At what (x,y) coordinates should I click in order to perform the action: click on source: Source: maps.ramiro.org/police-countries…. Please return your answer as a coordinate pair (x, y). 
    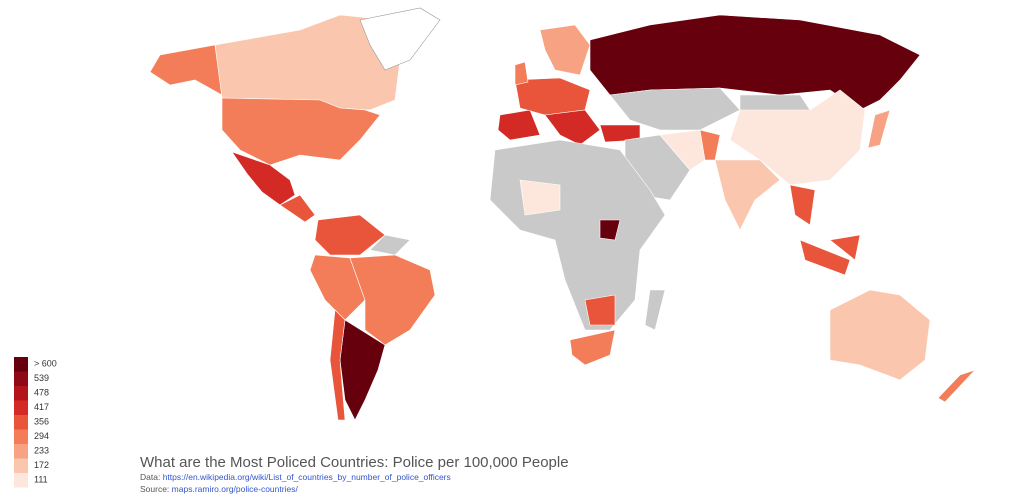
    Looking at the image, I should click on (219, 489).